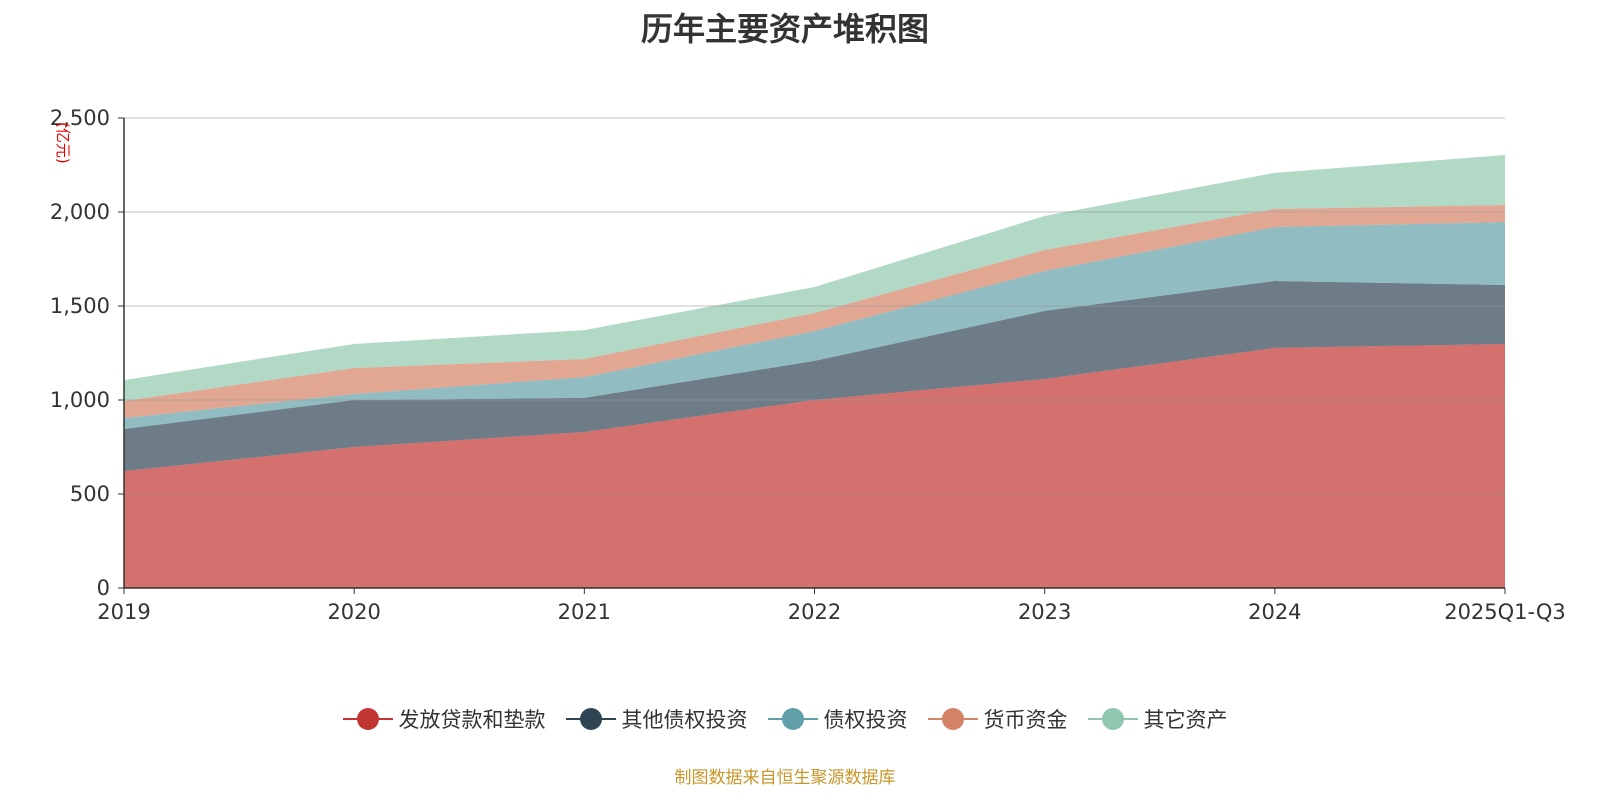 This screenshot has width=1600, height=800. What do you see at coordinates (785, 778) in the screenshot?
I see `source-note: 制图数据来自恒生聚源数据库` at bounding box center [785, 778].